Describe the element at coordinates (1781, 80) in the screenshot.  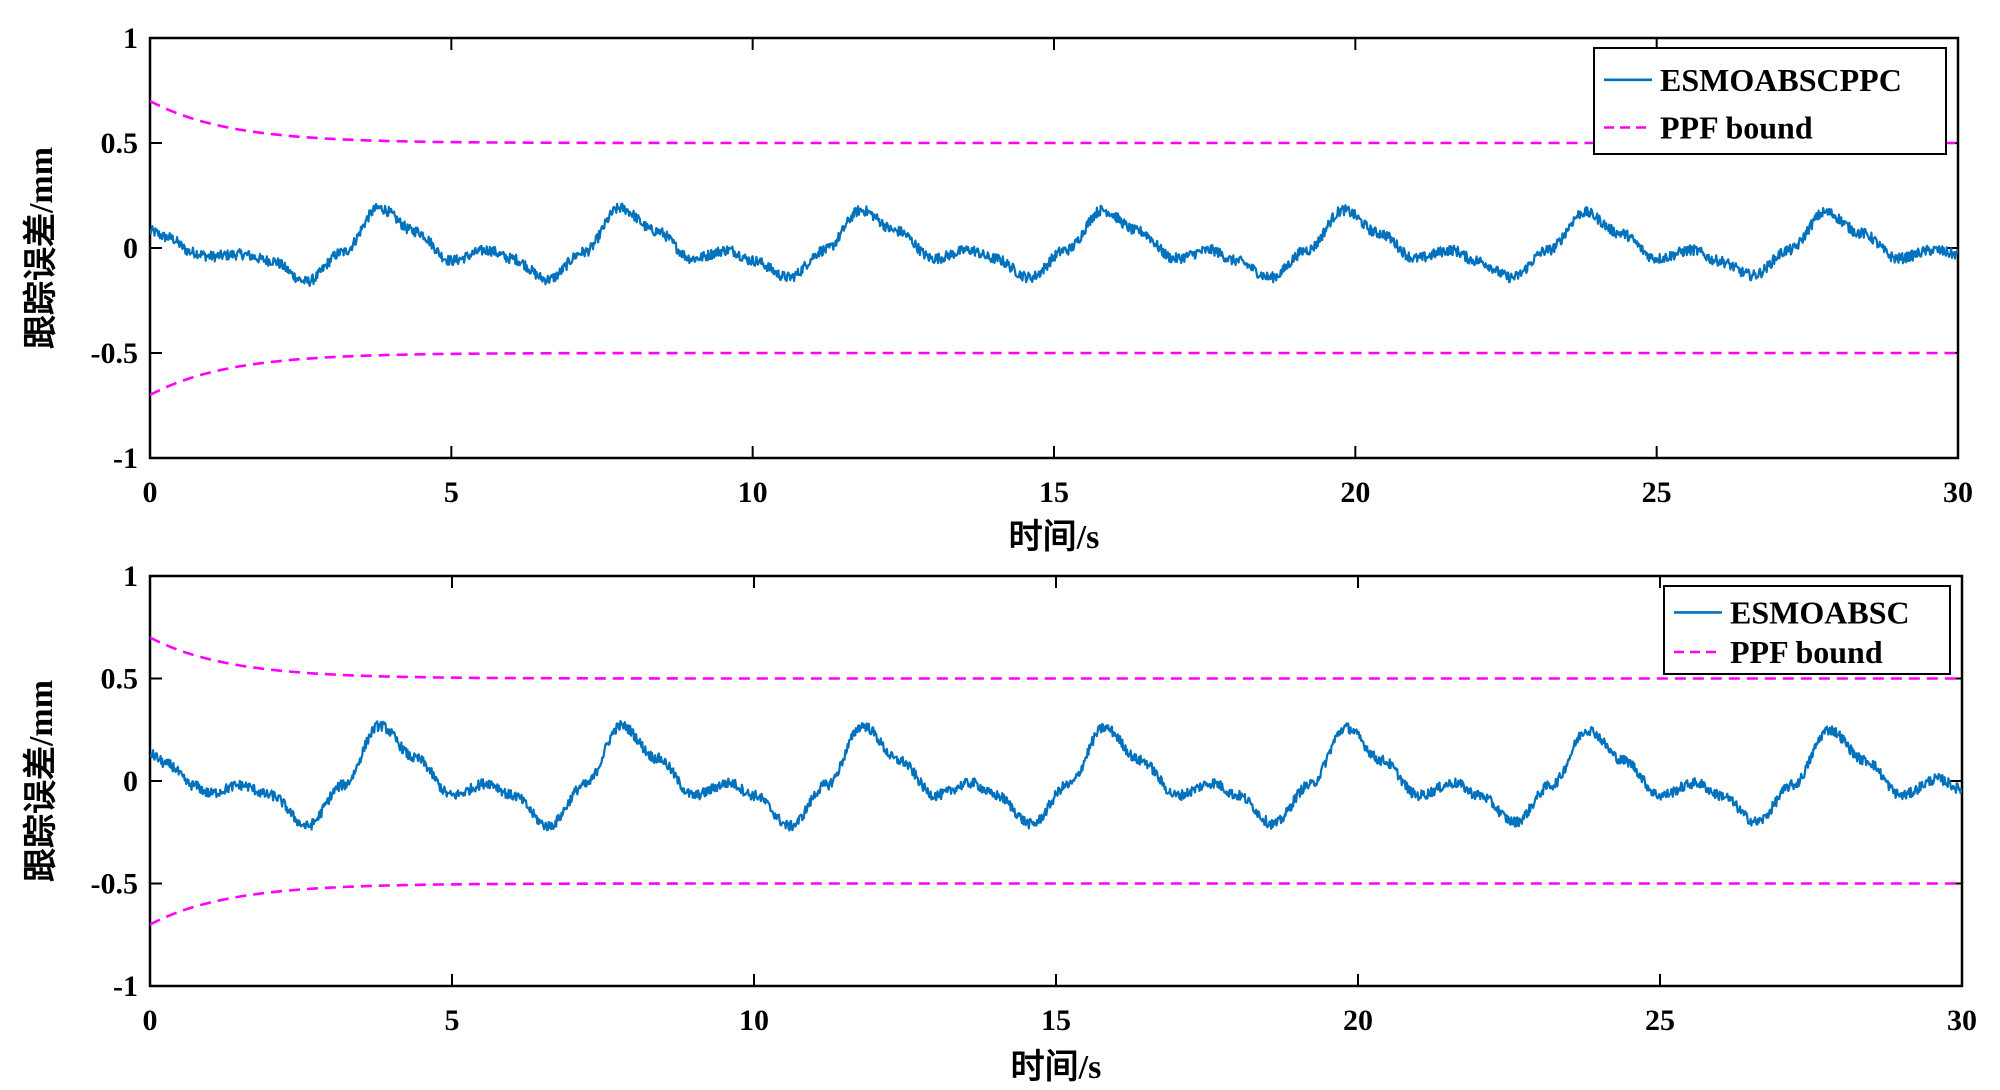
I see `legend-entry-label: ESMOABSCPPC` at that location.